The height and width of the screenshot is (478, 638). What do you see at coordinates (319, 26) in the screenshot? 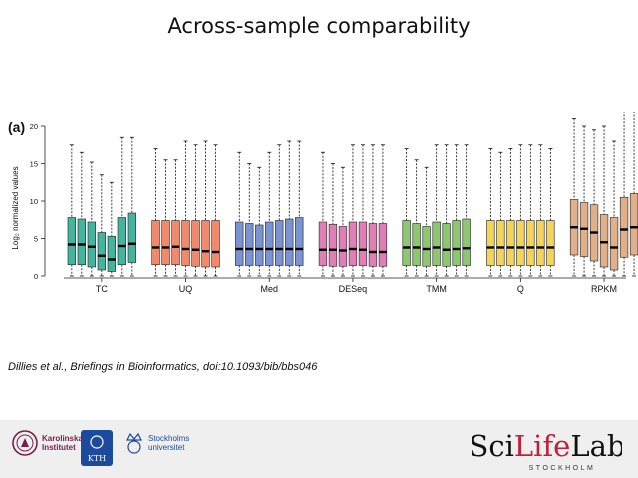
I see `slide-title: Across-sample comparability` at bounding box center [319, 26].